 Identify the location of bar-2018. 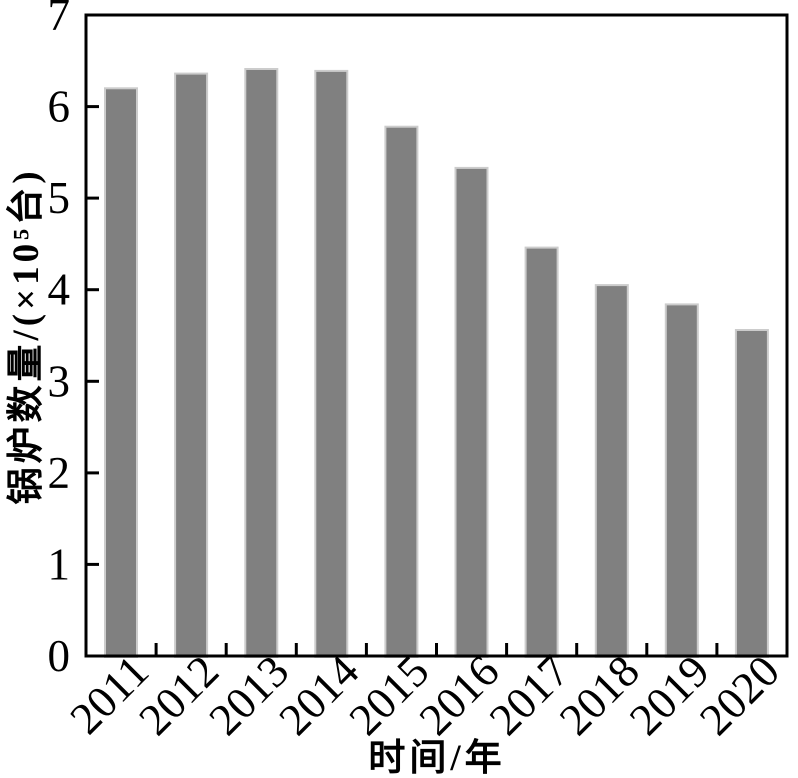
(611, 471).